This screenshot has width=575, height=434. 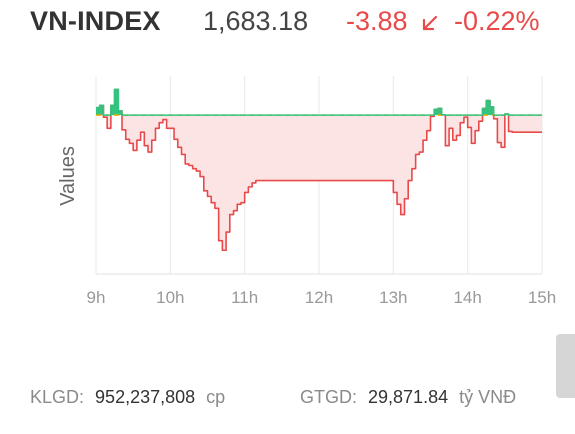 What do you see at coordinates (430, 23) in the screenshot?
I see `arrow-down-left-icon` at bounding box center [430, 23].